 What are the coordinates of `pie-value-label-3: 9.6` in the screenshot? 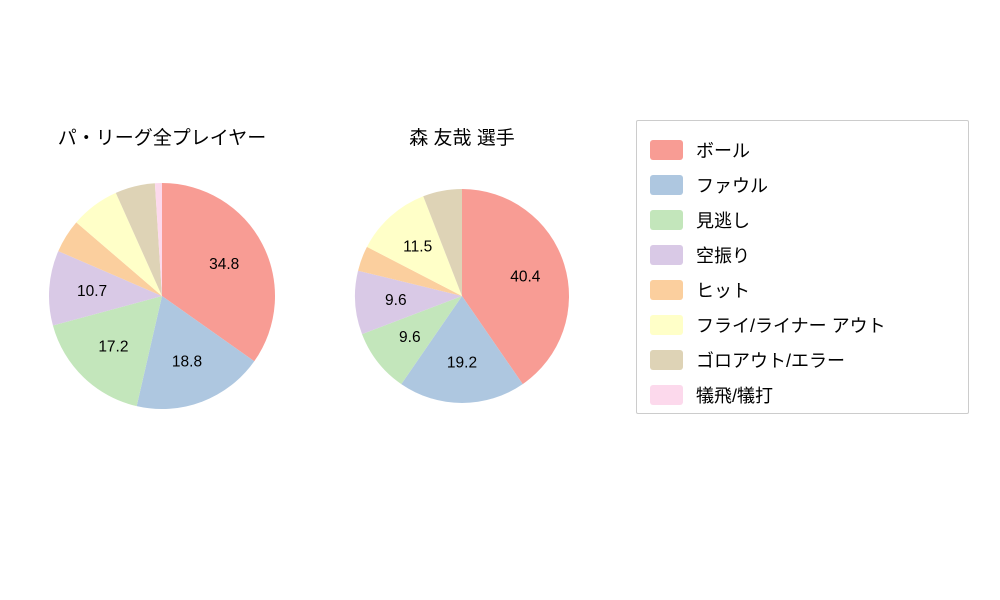 It's located at (396, 300).